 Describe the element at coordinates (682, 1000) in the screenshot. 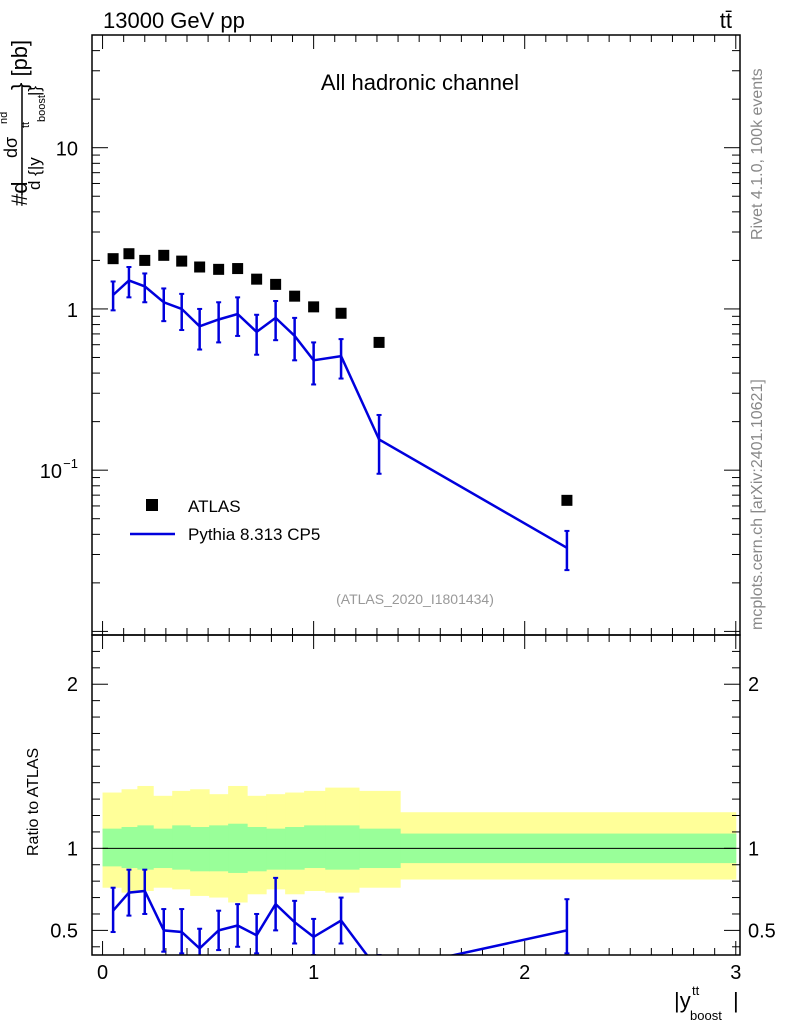

I see `xlabel-main: |y` at that location.